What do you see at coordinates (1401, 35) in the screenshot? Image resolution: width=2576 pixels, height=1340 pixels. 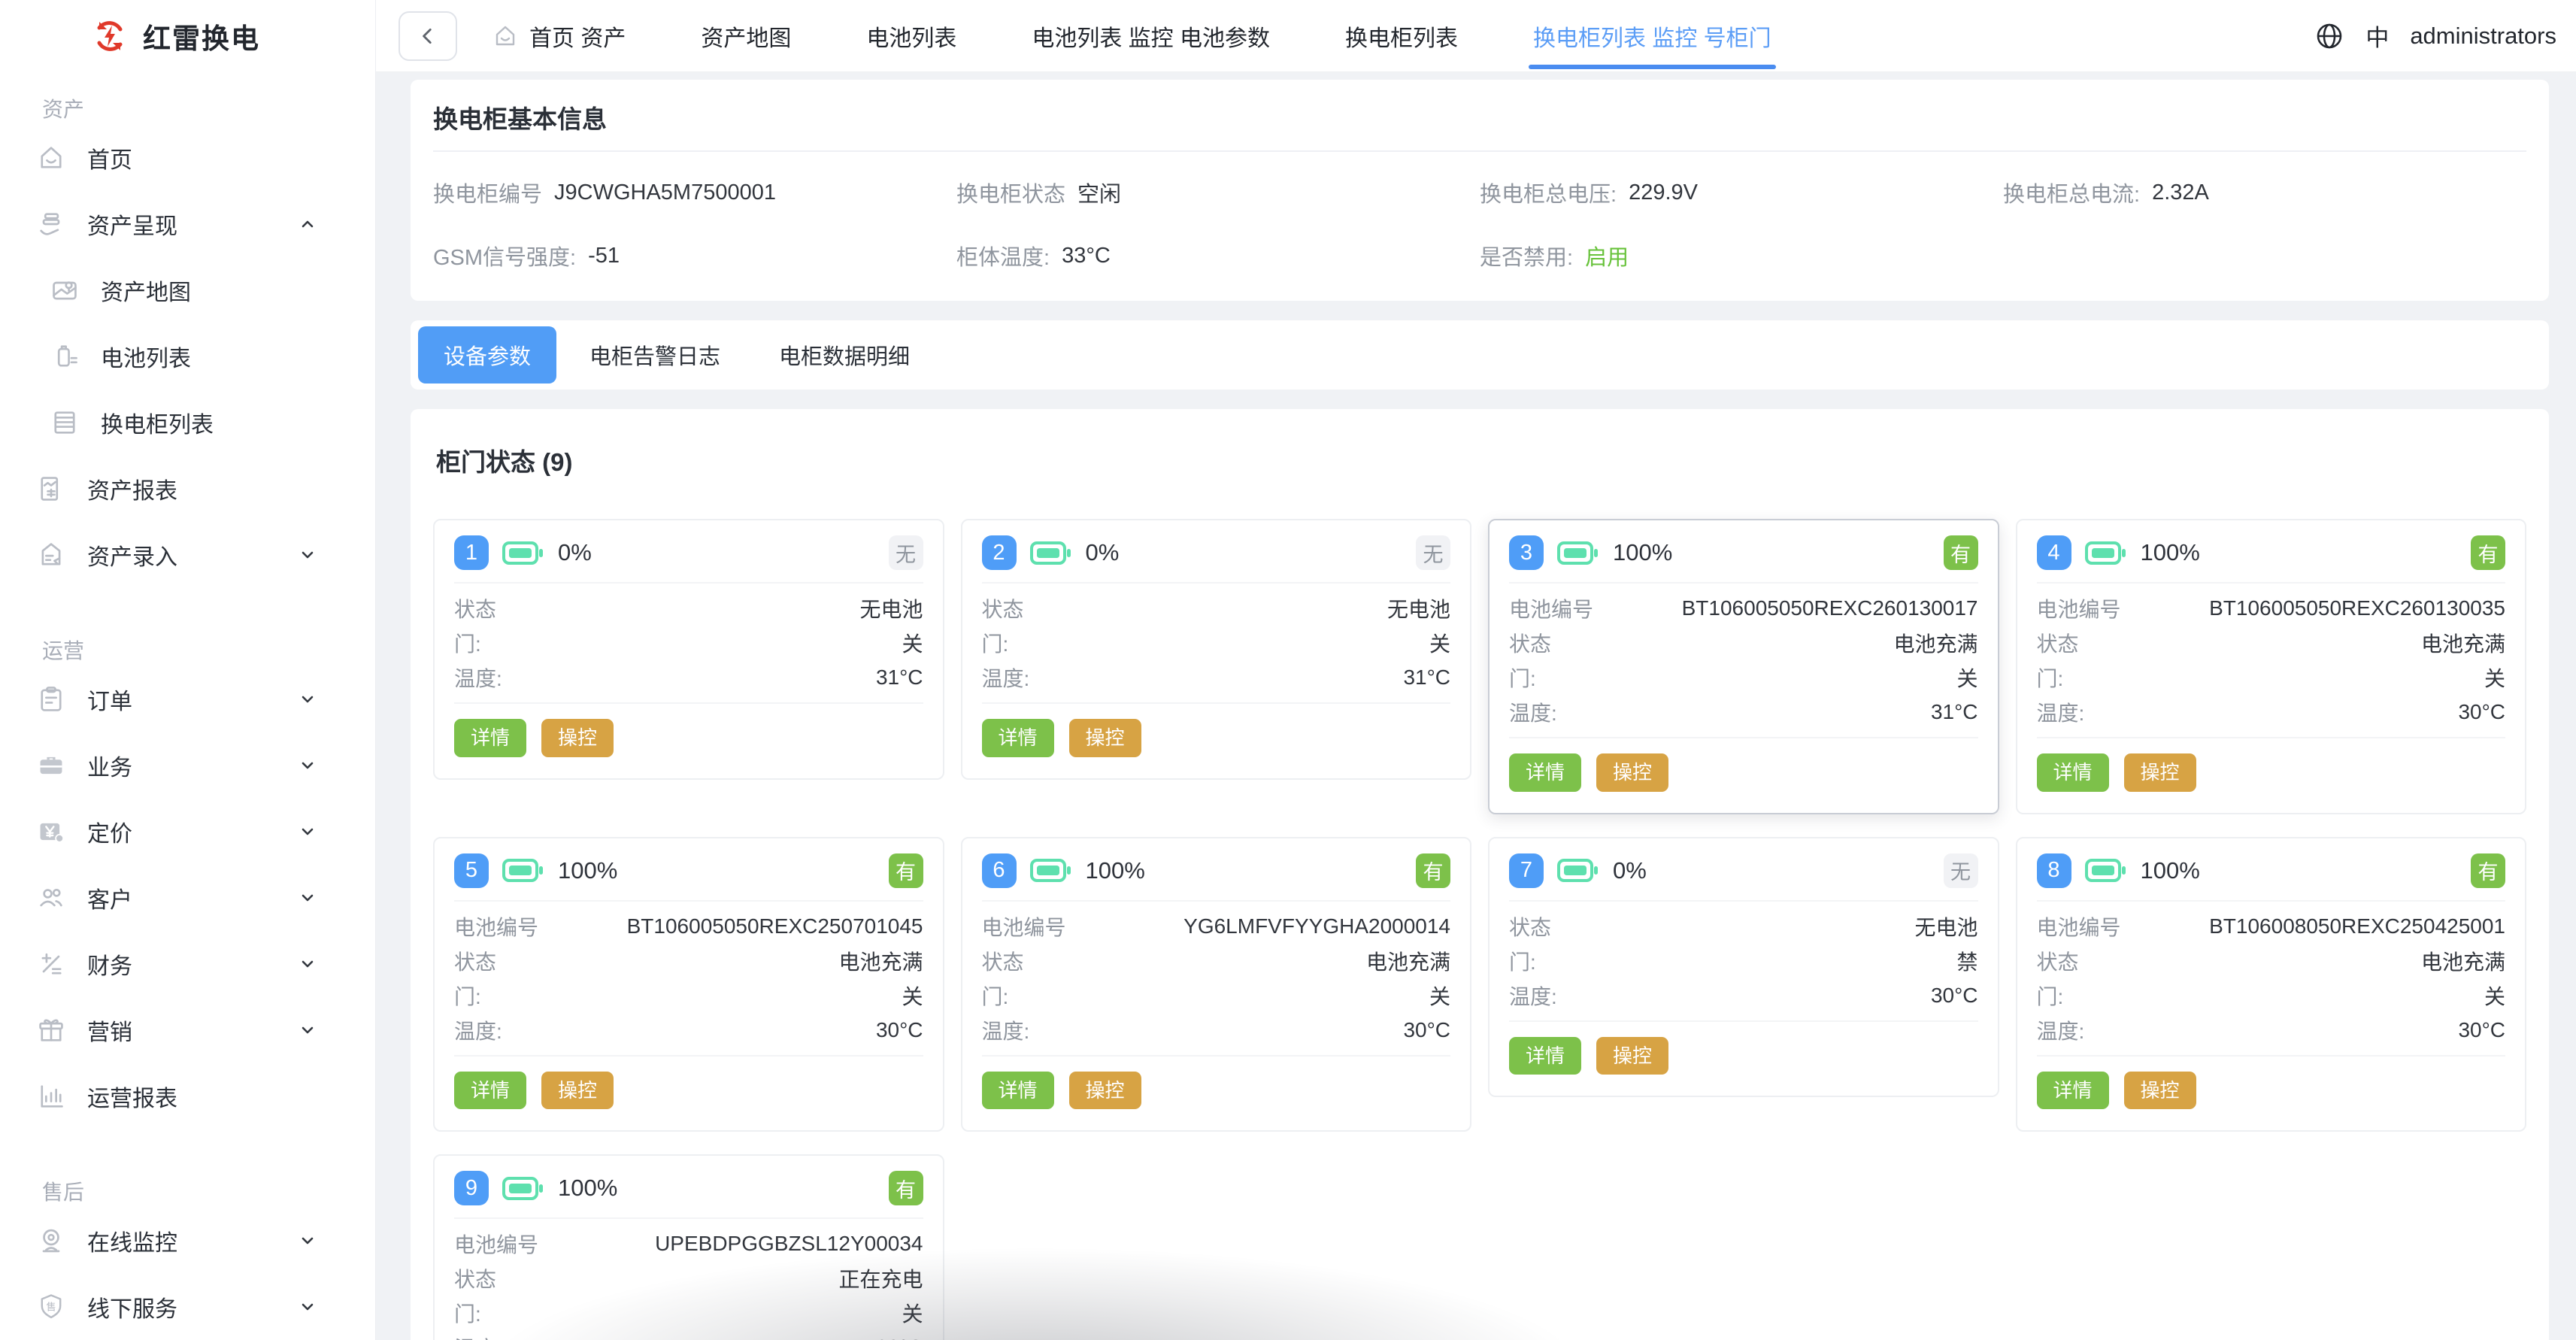 I see `nav-tab: 换电柜列表` at bounding box center [1401, 35].